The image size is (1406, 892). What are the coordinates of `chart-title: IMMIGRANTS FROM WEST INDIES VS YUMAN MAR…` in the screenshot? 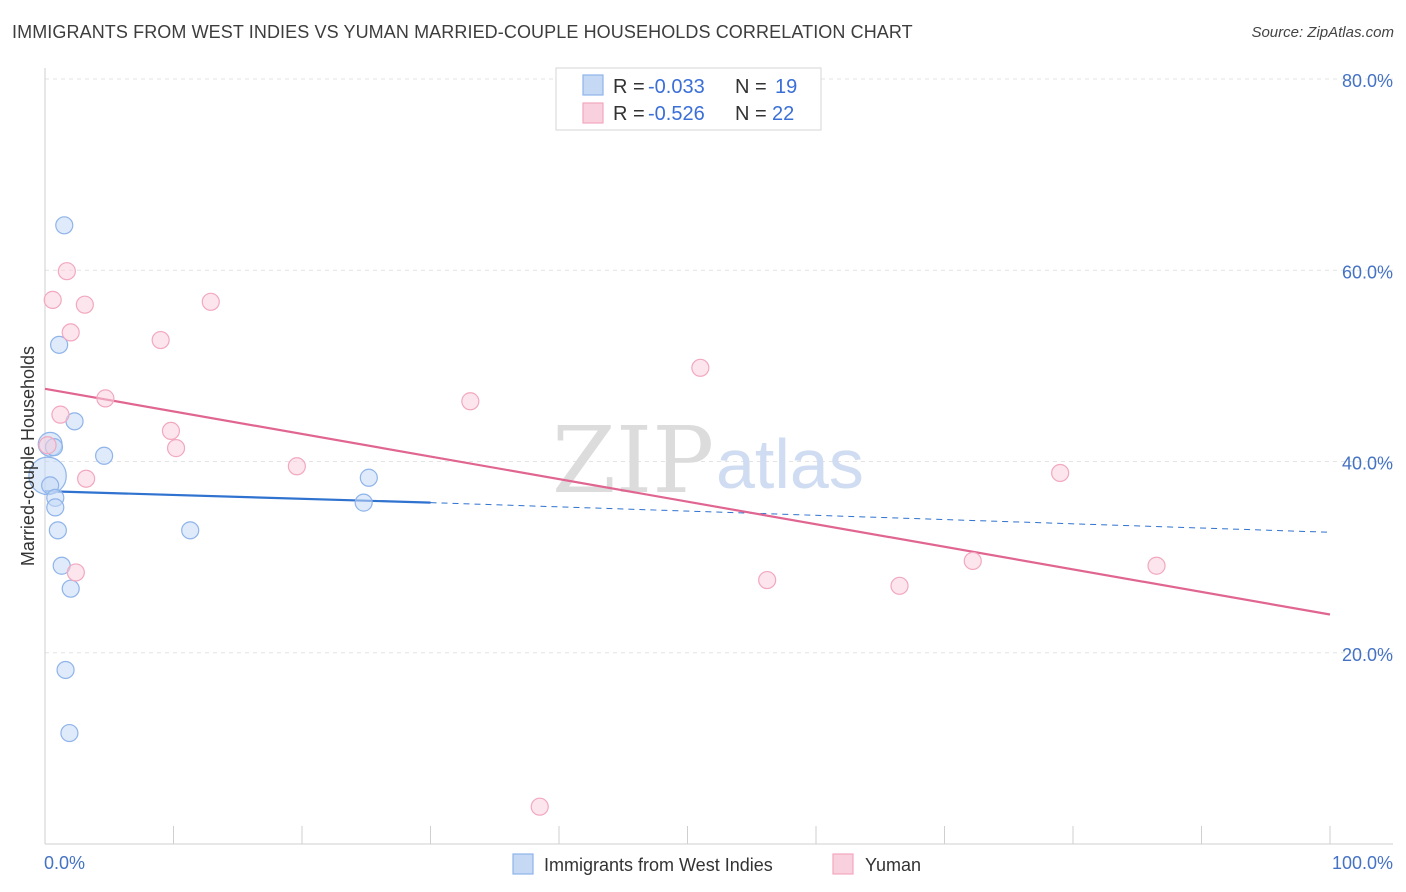 It's located at (462, 32).